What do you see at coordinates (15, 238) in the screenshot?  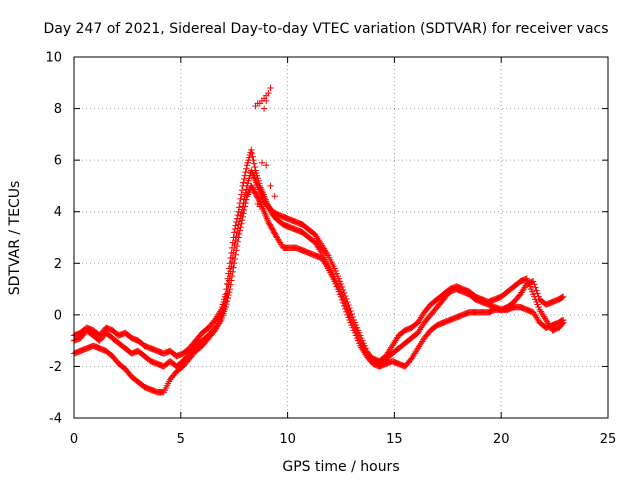 I see `y-axis-label: SDTVAR / TECUs` at bounding box center [15, 238].